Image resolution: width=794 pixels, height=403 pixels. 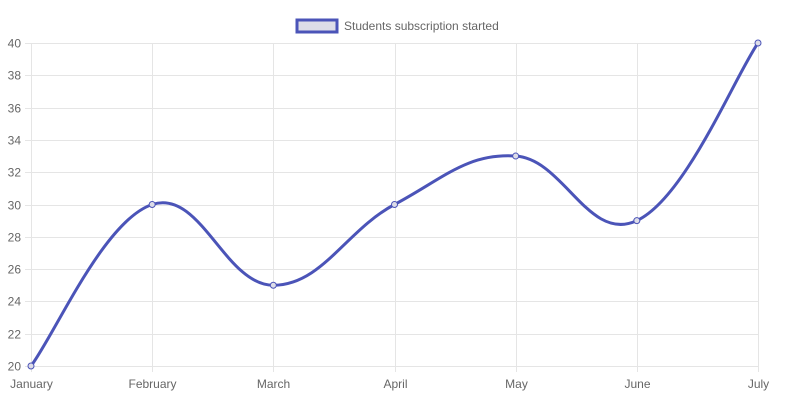 What do you see at coordinates (395, 384) in the screenshot?
I see `x-tick-label: April` at bounding box center [395, 384].